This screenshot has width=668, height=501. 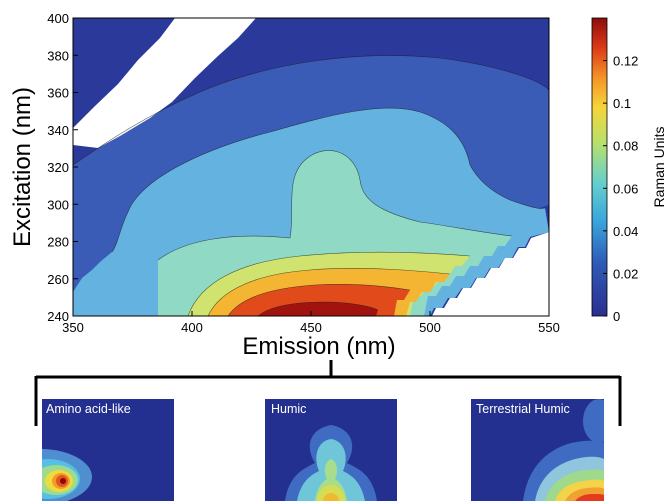 I want to click on x-tick-label: 450, so click(x=311, y=327).